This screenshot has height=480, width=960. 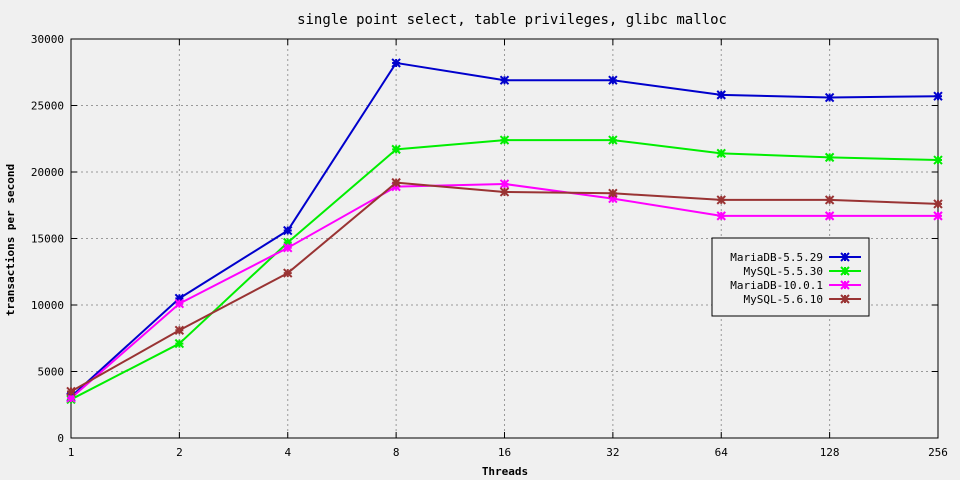 I want to click on x-tick-label: 2, so click(x=179, y=452).